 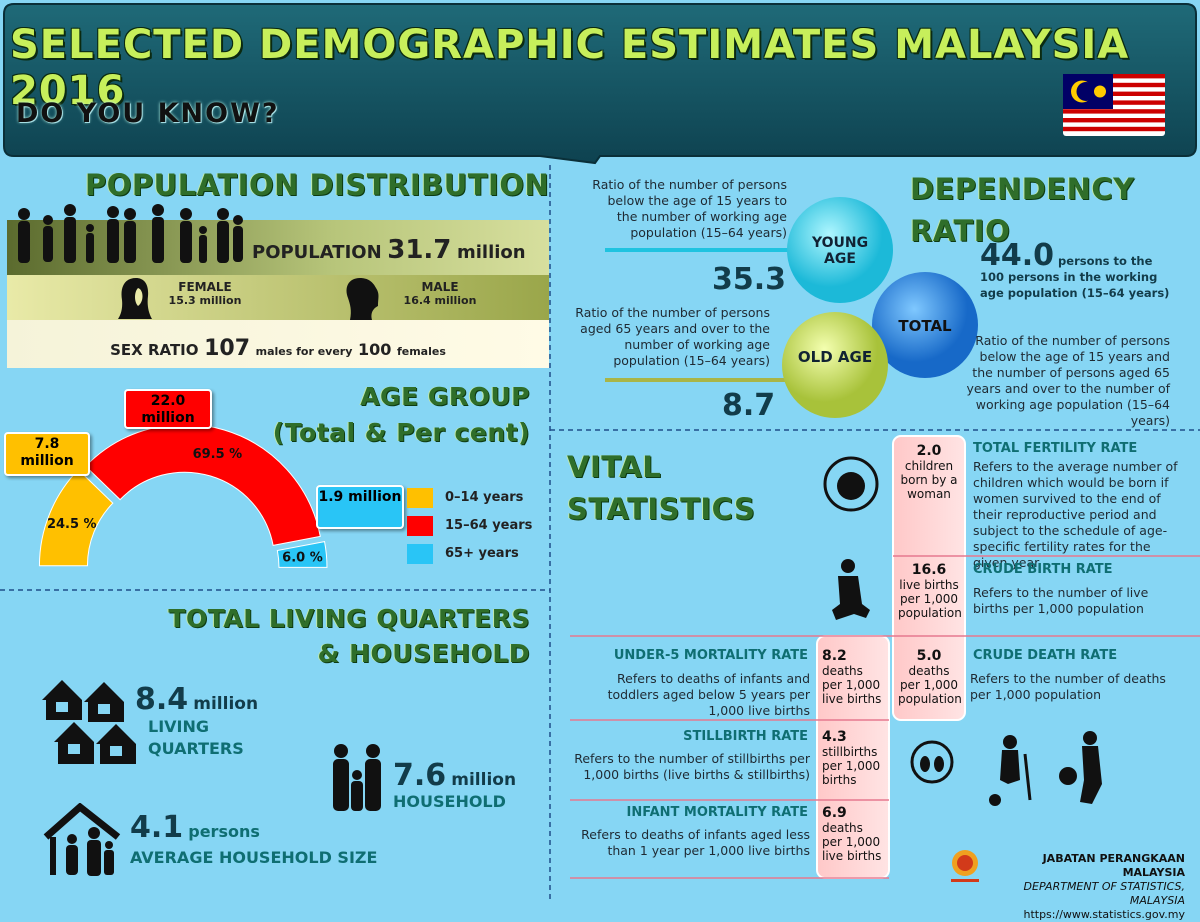 What do you see at coordinates (349, 618) in the screenshot?
I see `living-title: TOTAL LIVING QUARTERS` at bounding box center [349, 618].